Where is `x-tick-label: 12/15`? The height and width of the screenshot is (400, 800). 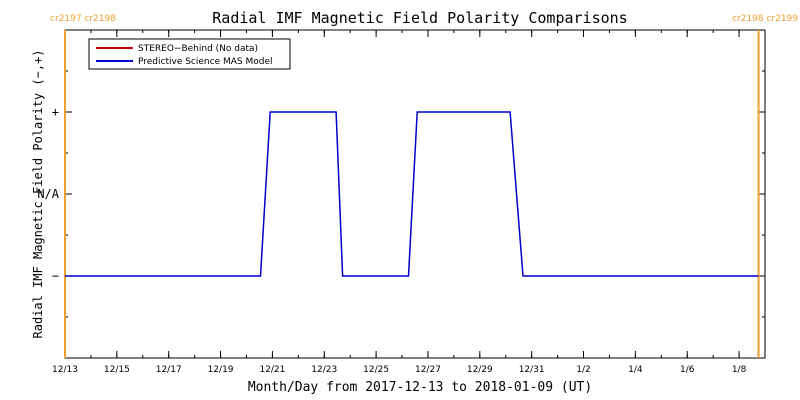 x-tick-label: 12/15 is located at coordinates (117, 370).